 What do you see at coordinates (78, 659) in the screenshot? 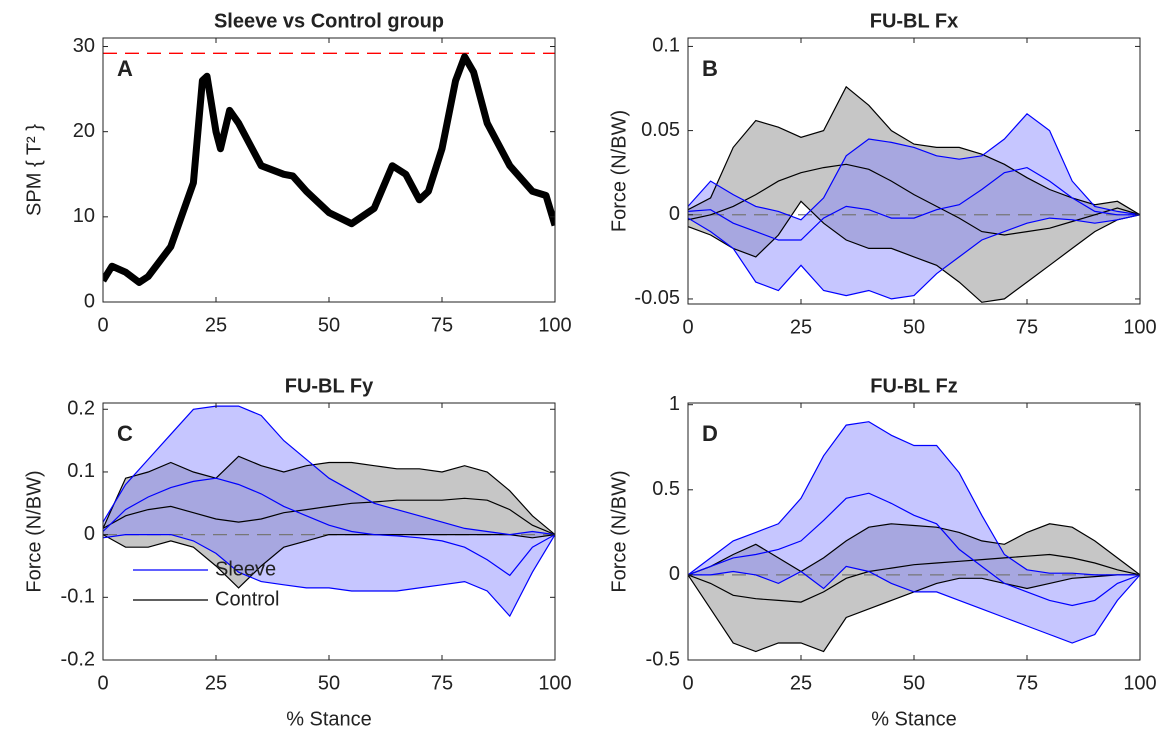
I see `y-tick-label: -0.2` at bounding box center [78, 659].